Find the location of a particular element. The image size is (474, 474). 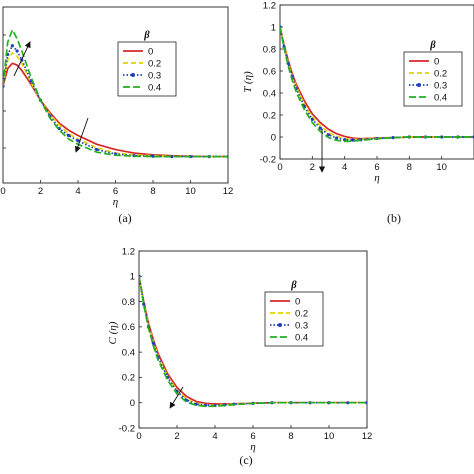

panel-caption: (a) is located at coordinates (124, 218).